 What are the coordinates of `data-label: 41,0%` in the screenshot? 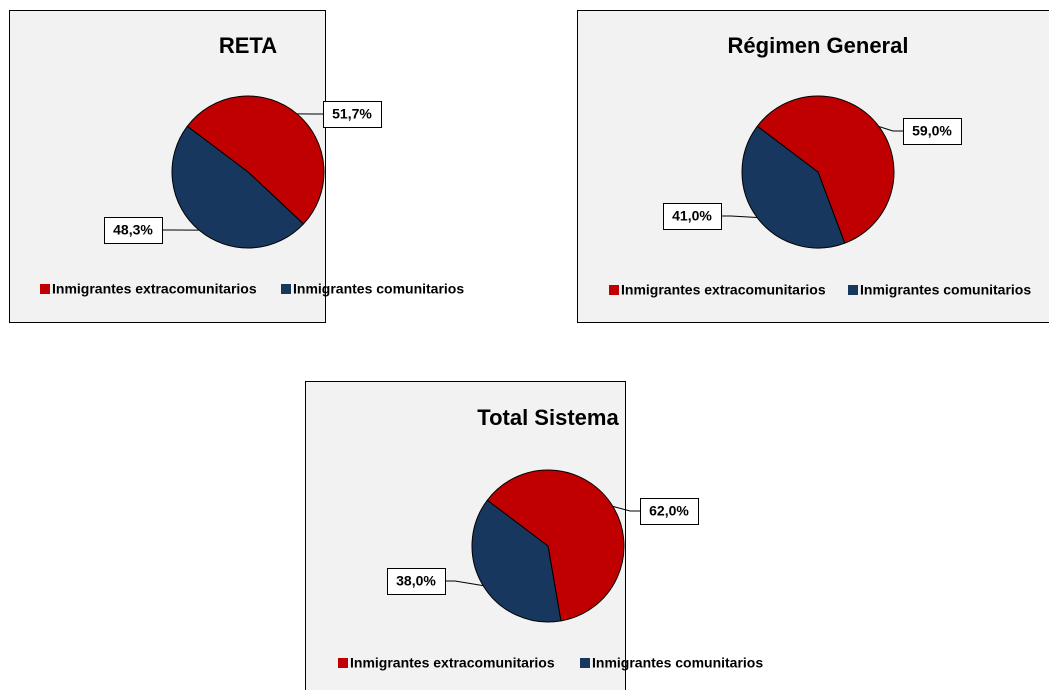 It's located at (692, 216).